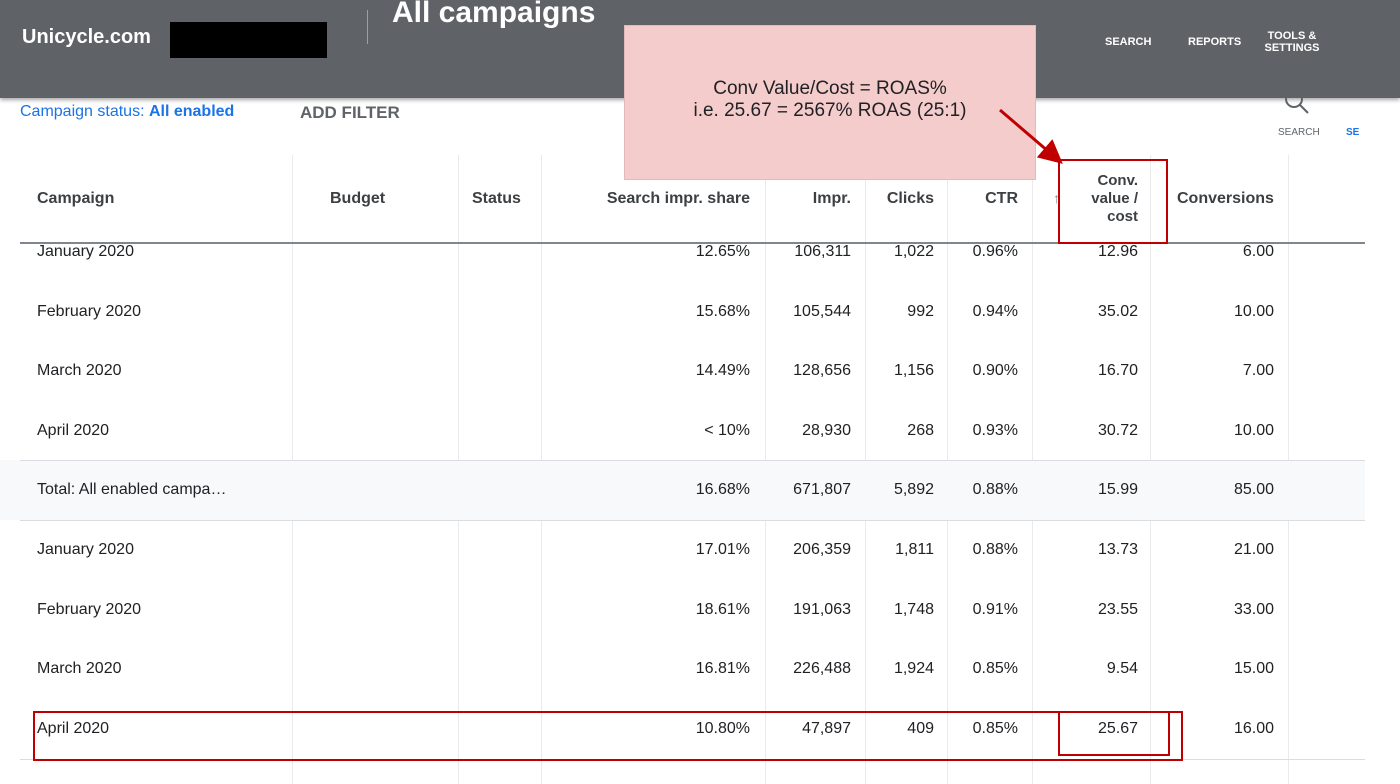 The image size is (1400, 784). Describe the element at coordinates (822, 609) in the screenshot. I see `table-cell: 191,063` at that location.